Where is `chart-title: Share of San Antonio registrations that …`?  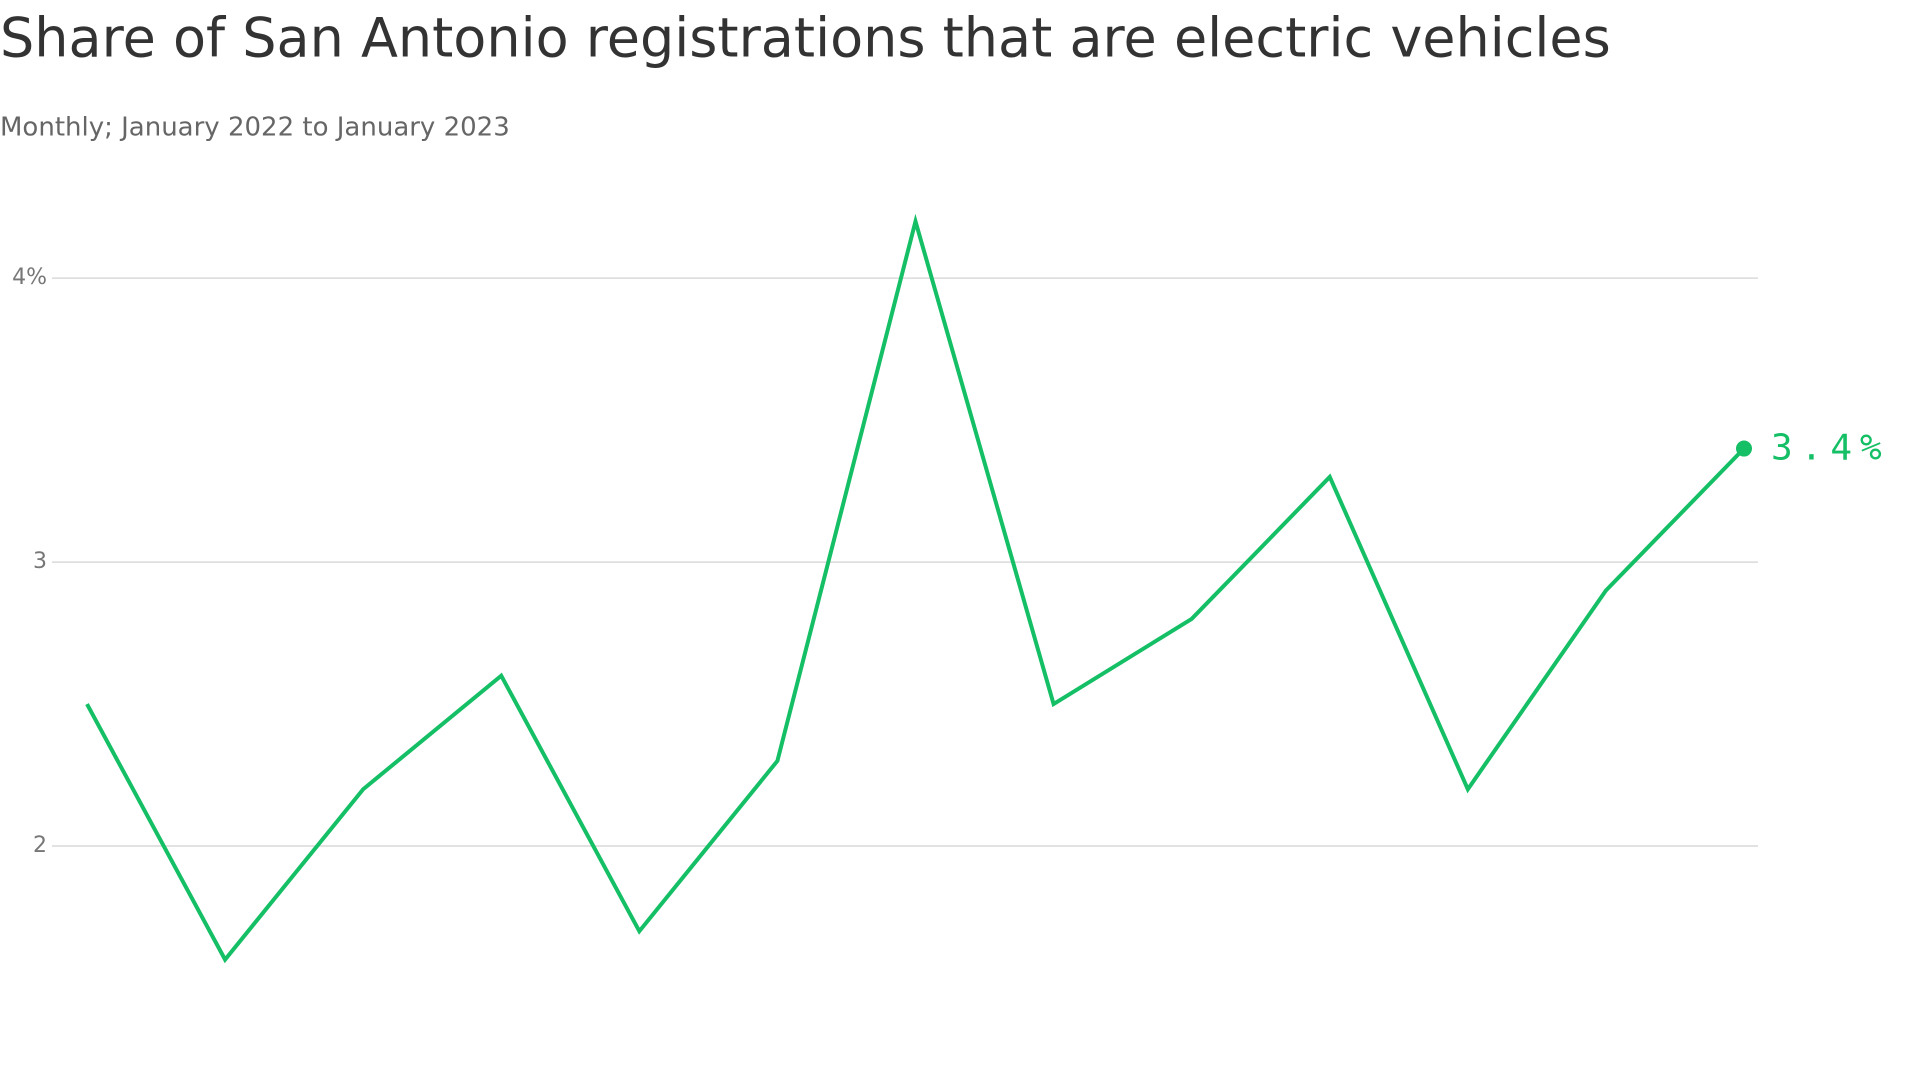
chart-title: Share of San Antonio registrations that … is located at coordinates (805, 38).